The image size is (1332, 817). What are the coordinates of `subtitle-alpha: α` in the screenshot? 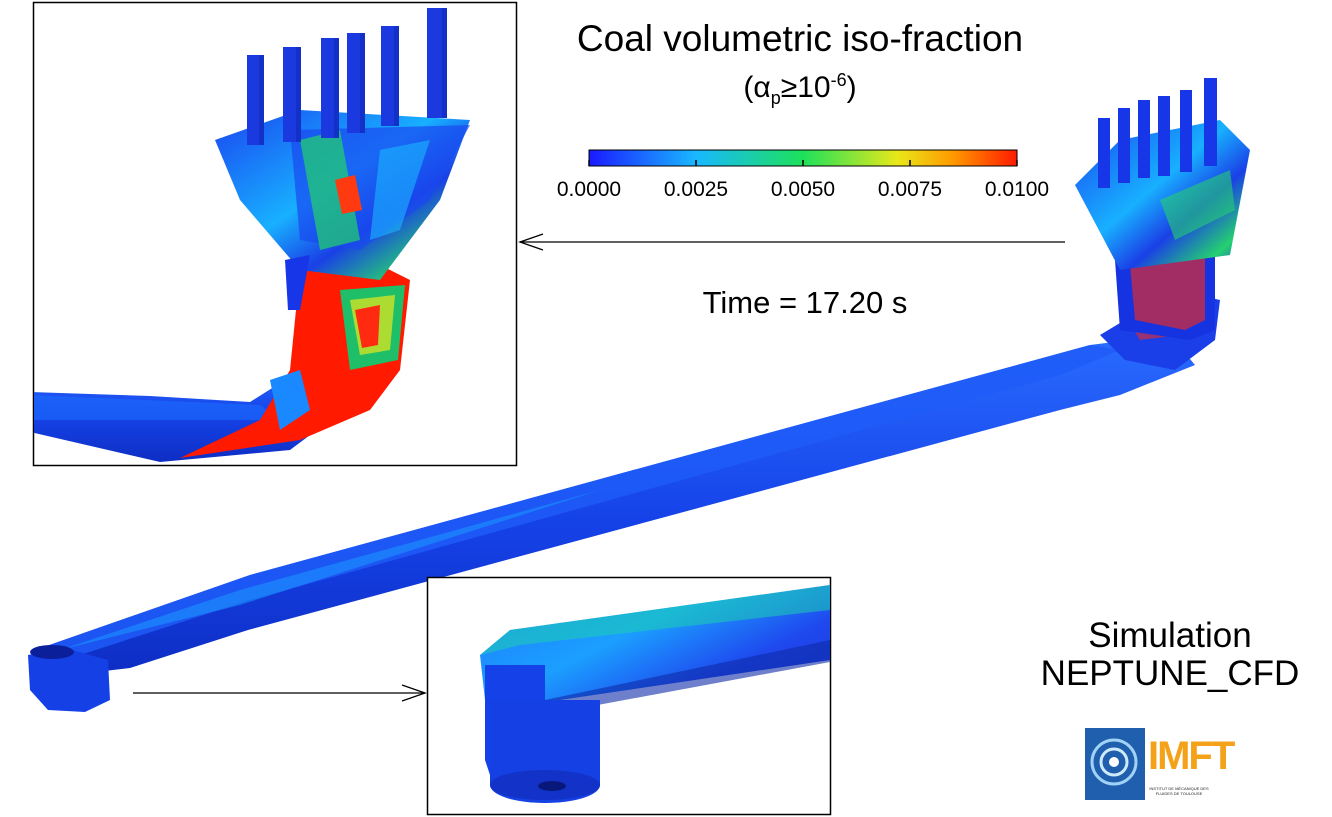 It's located at (762, 87).